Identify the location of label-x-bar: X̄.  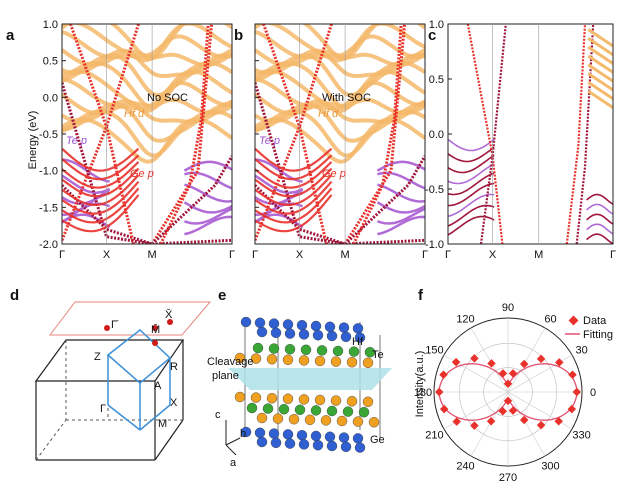
(169, 314).